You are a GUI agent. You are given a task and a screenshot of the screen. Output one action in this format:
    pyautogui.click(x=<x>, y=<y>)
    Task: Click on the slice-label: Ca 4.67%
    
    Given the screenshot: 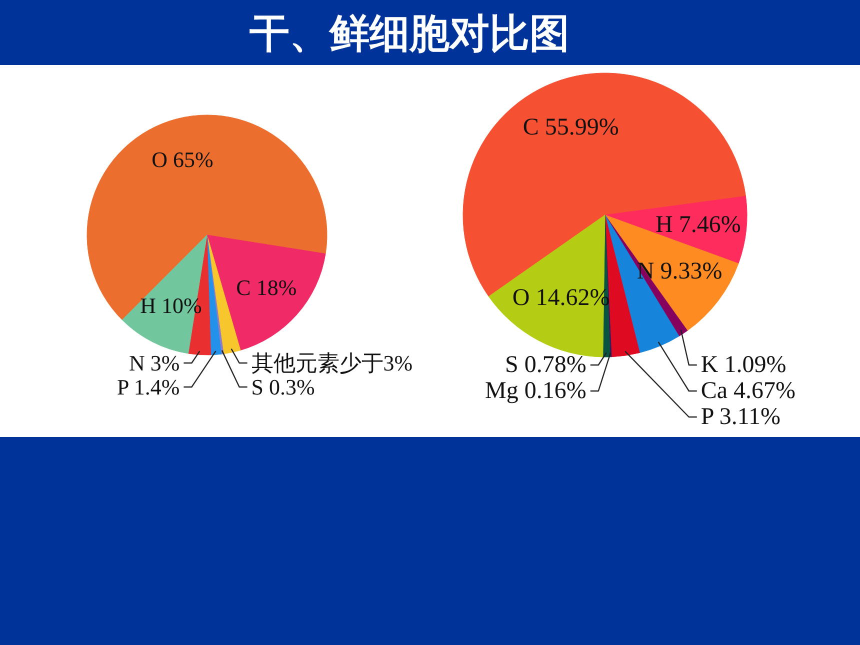 What is the action you would take?
    pyautogui.click(x=748, y=391)
    